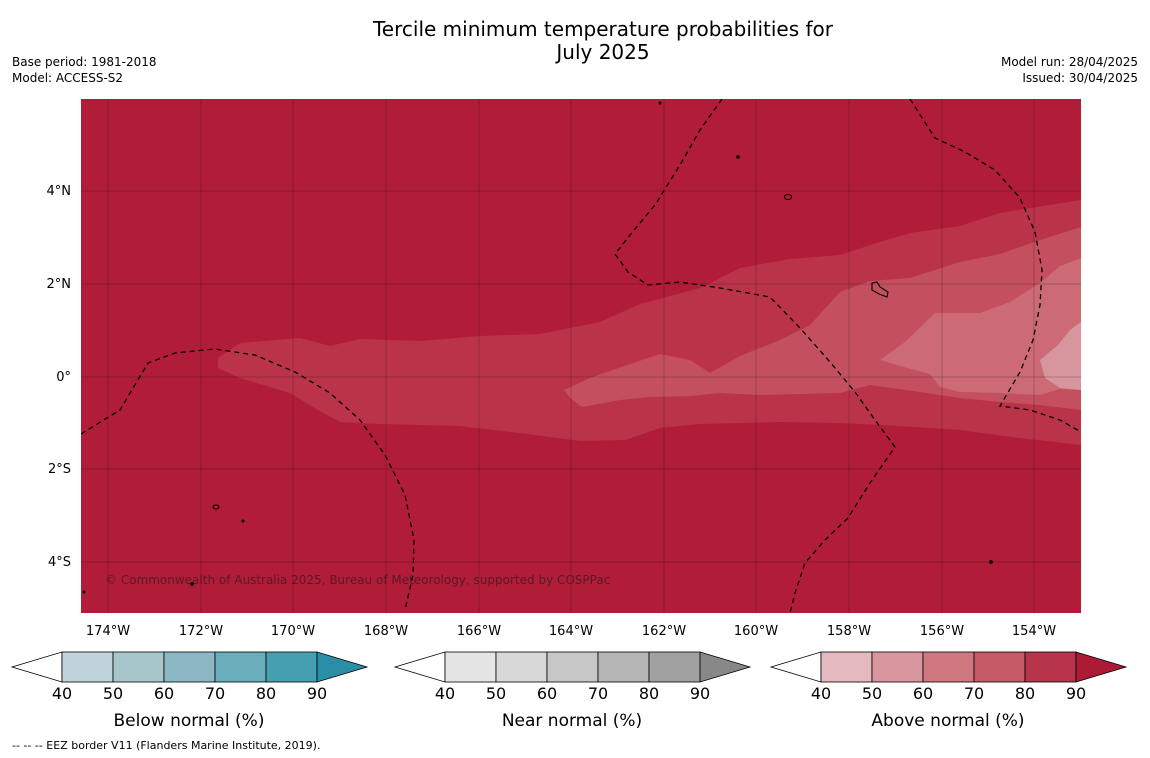 The width and height of the screenshot is (1150, 758). What do you see at coordinates (1034, 631) in the screenshot?
I see `lon-label: 154°W` at bounding box center [1034, 631].